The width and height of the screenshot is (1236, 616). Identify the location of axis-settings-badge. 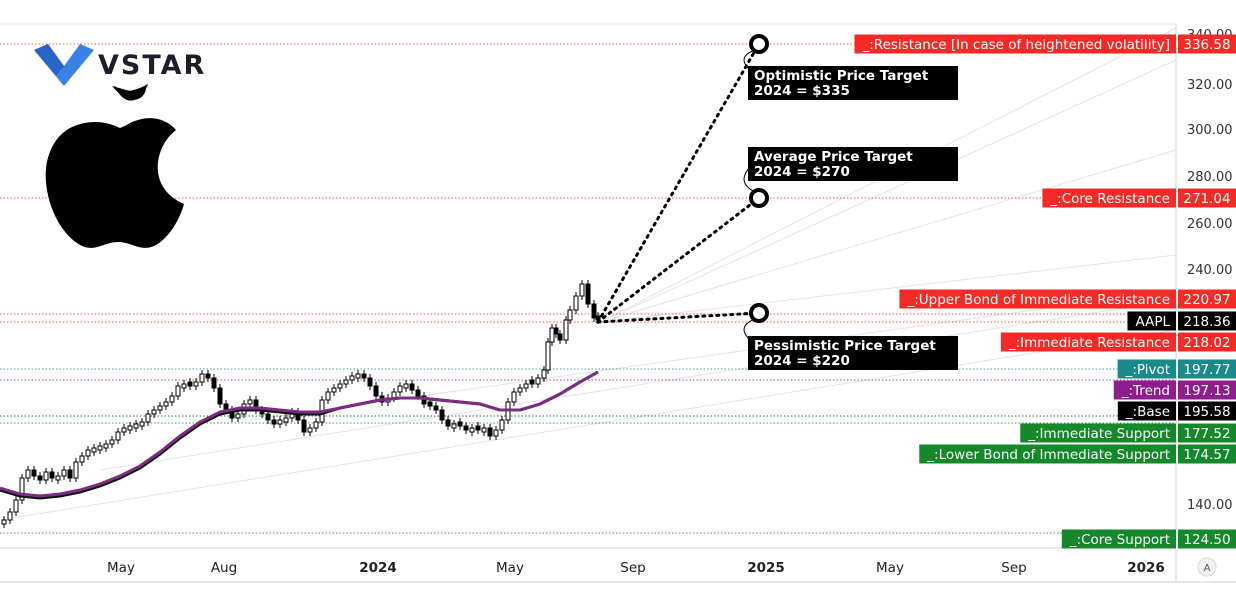
(1207, 567).